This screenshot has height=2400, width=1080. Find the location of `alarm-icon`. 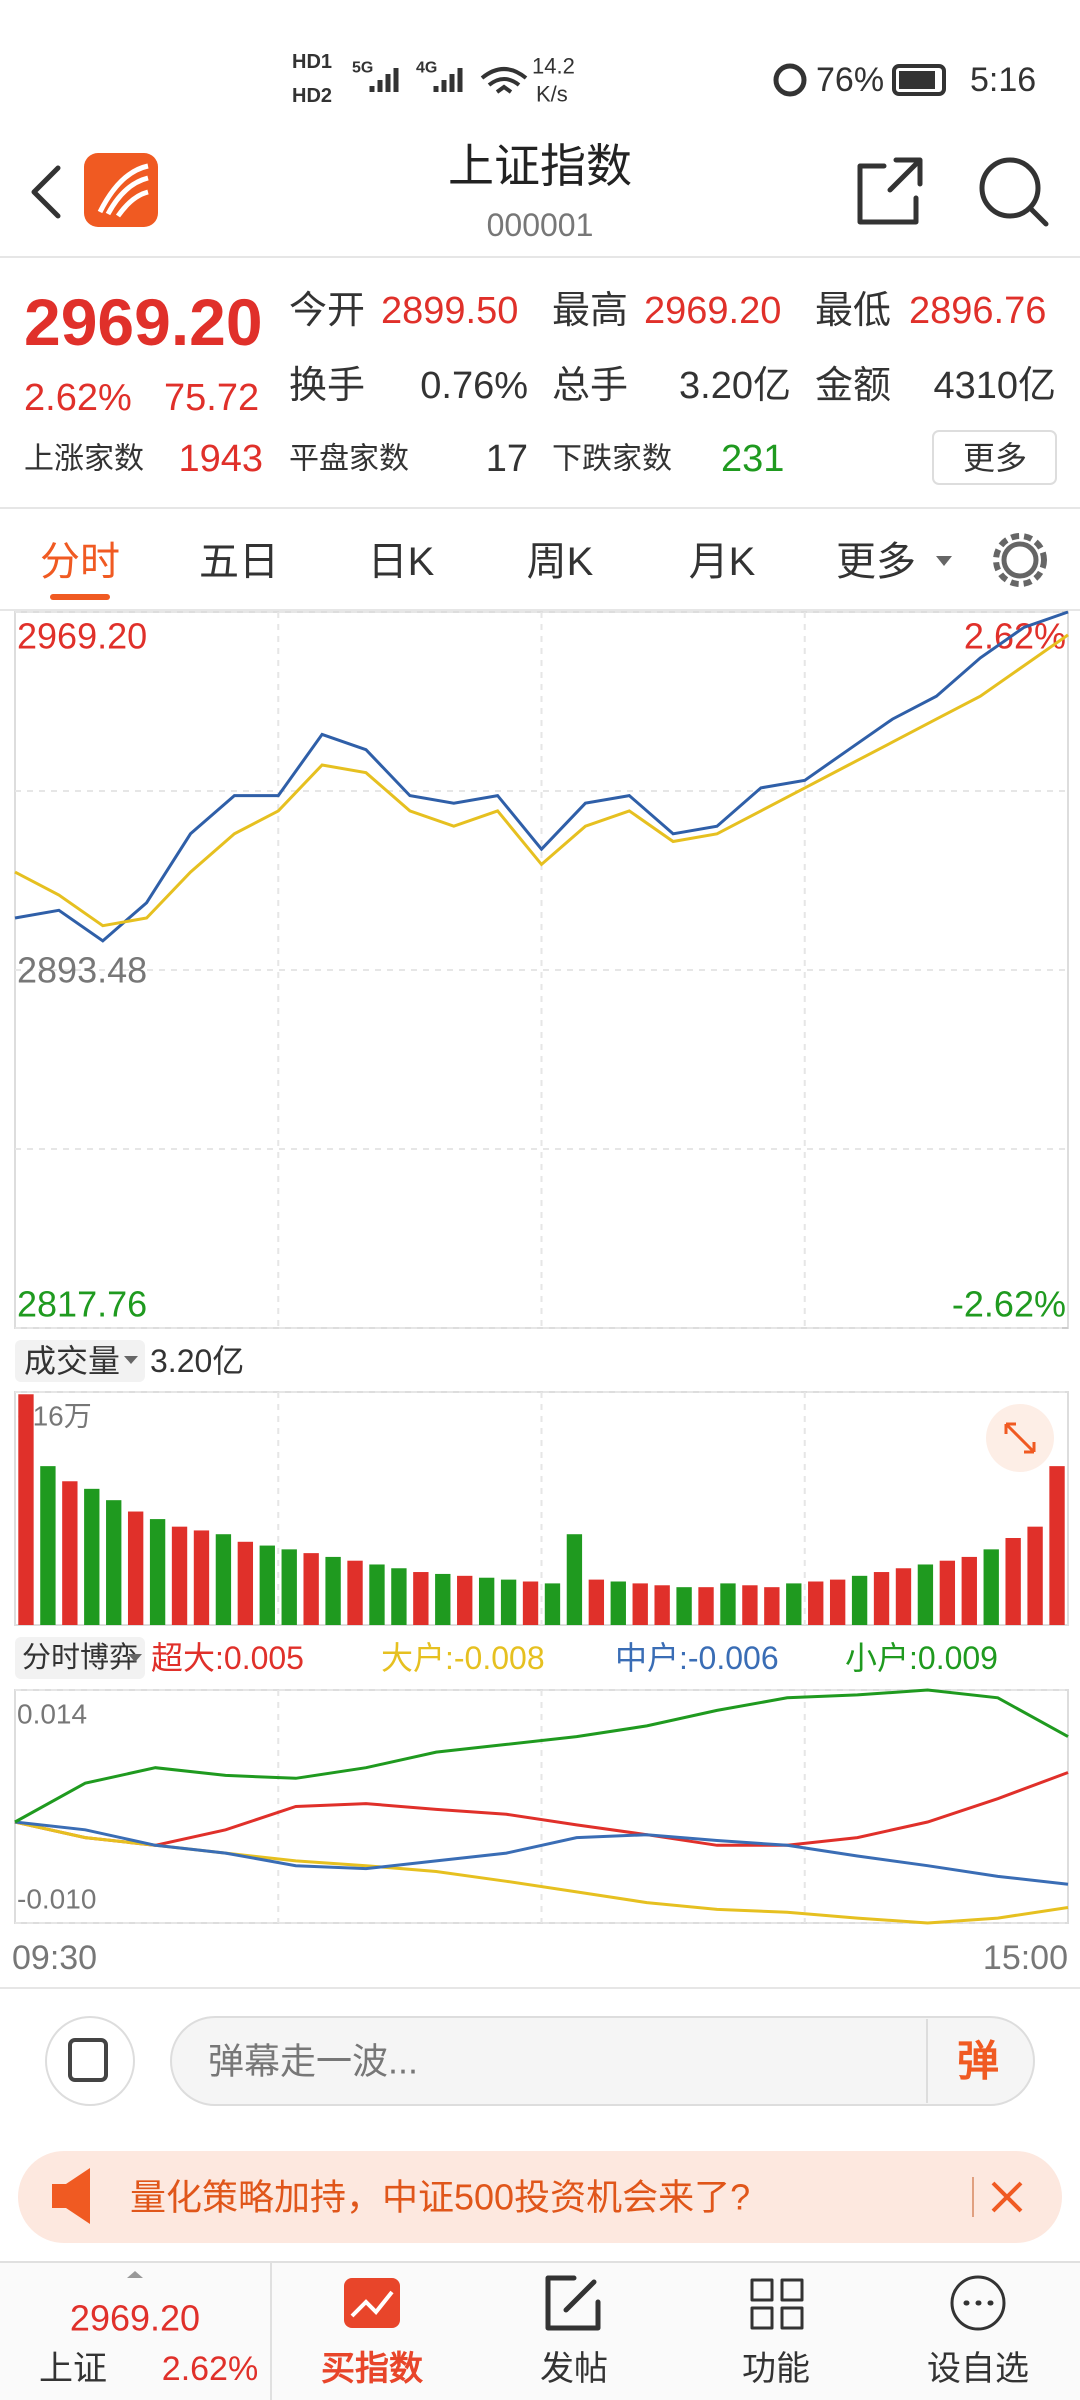

alarm-icon is located at coordinates (790, 80).